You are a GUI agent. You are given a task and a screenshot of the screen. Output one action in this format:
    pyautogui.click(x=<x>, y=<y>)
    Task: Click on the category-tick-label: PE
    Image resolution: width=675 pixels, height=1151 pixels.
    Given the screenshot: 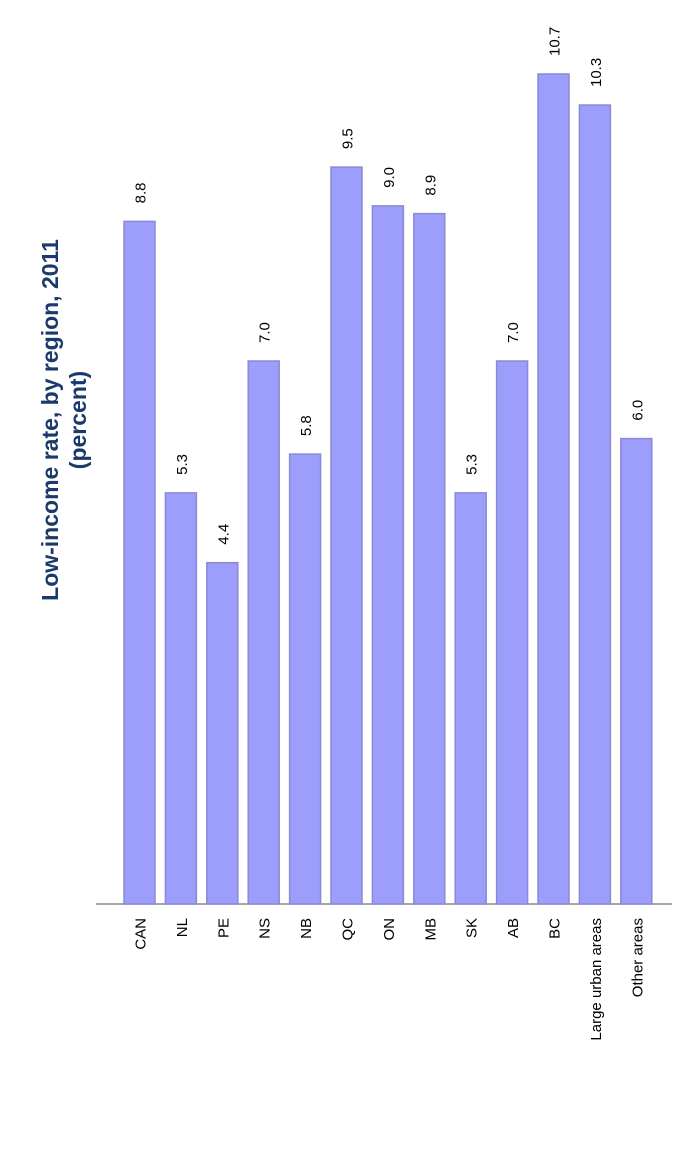 What is the action you would take?
    pyautogui.click(x=223, y=928)
    